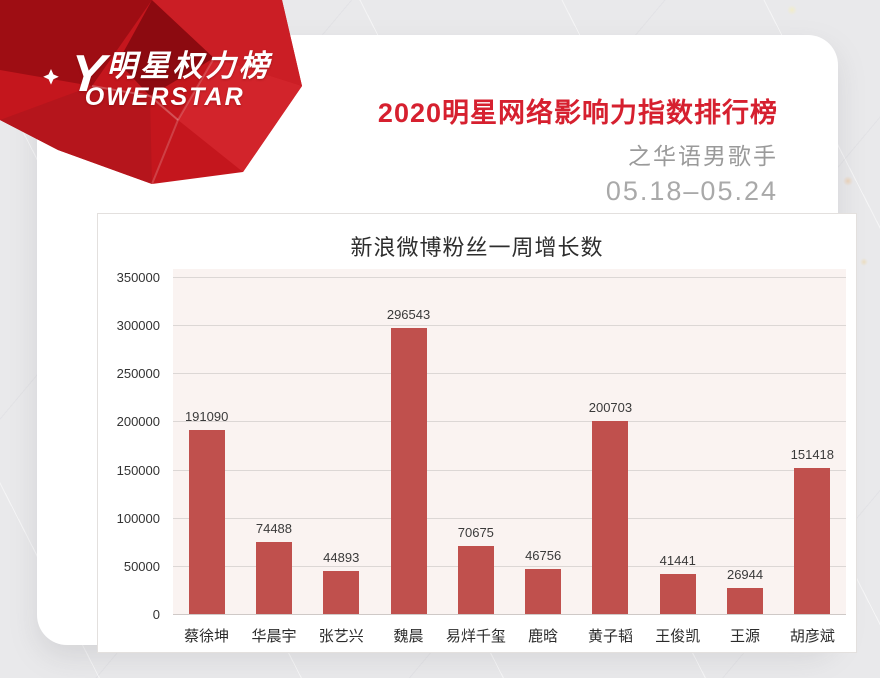 The image size is (880, 678). Describe the element at coordinates (51, 77) in the screenshot. I see `star-sparkle-icon` at that location.